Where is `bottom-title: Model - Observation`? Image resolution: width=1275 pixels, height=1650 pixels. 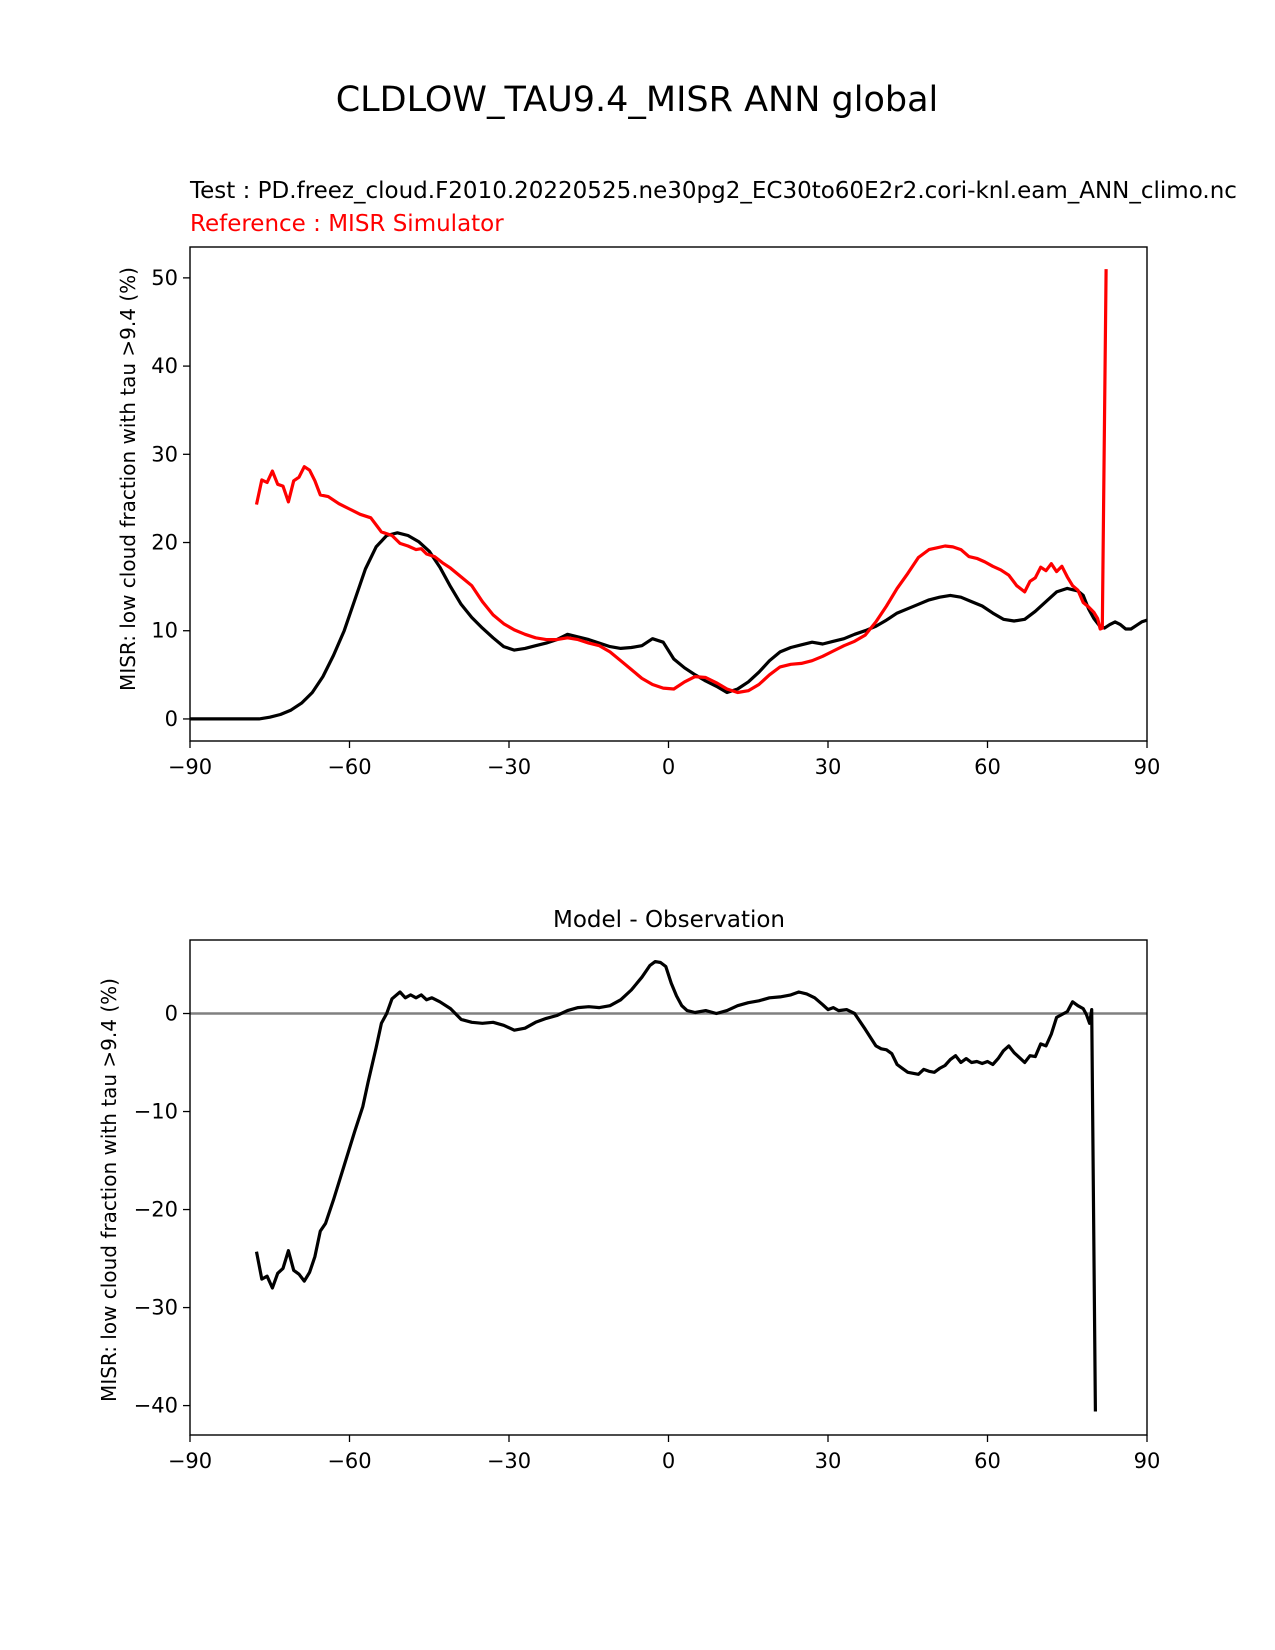
bottom-title: Model - Observation is located at coordinates (669, 920).